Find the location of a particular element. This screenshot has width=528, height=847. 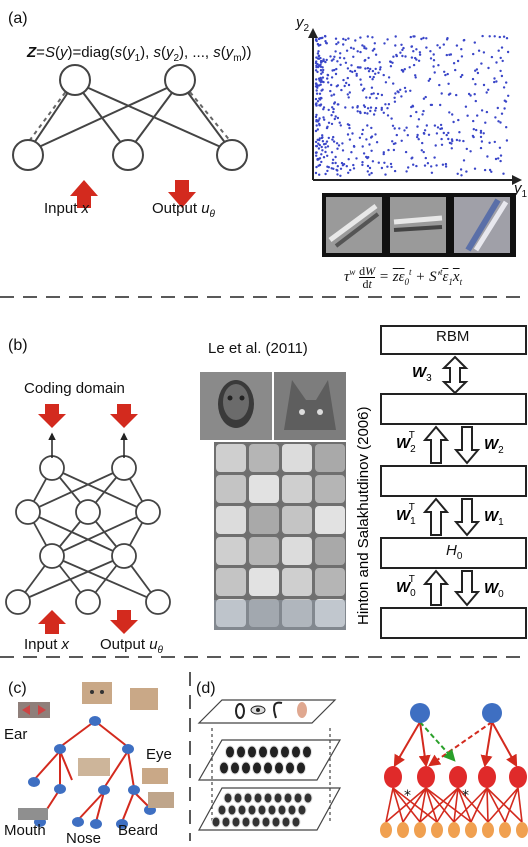

face-image is located at coordinates (236, 406).